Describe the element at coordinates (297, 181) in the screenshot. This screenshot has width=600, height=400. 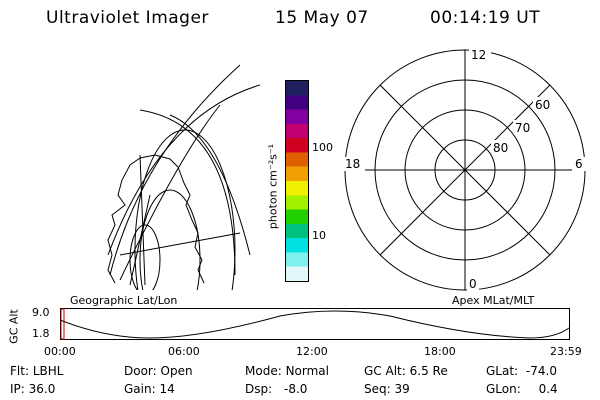
I see `color-scale-bar` at that location.